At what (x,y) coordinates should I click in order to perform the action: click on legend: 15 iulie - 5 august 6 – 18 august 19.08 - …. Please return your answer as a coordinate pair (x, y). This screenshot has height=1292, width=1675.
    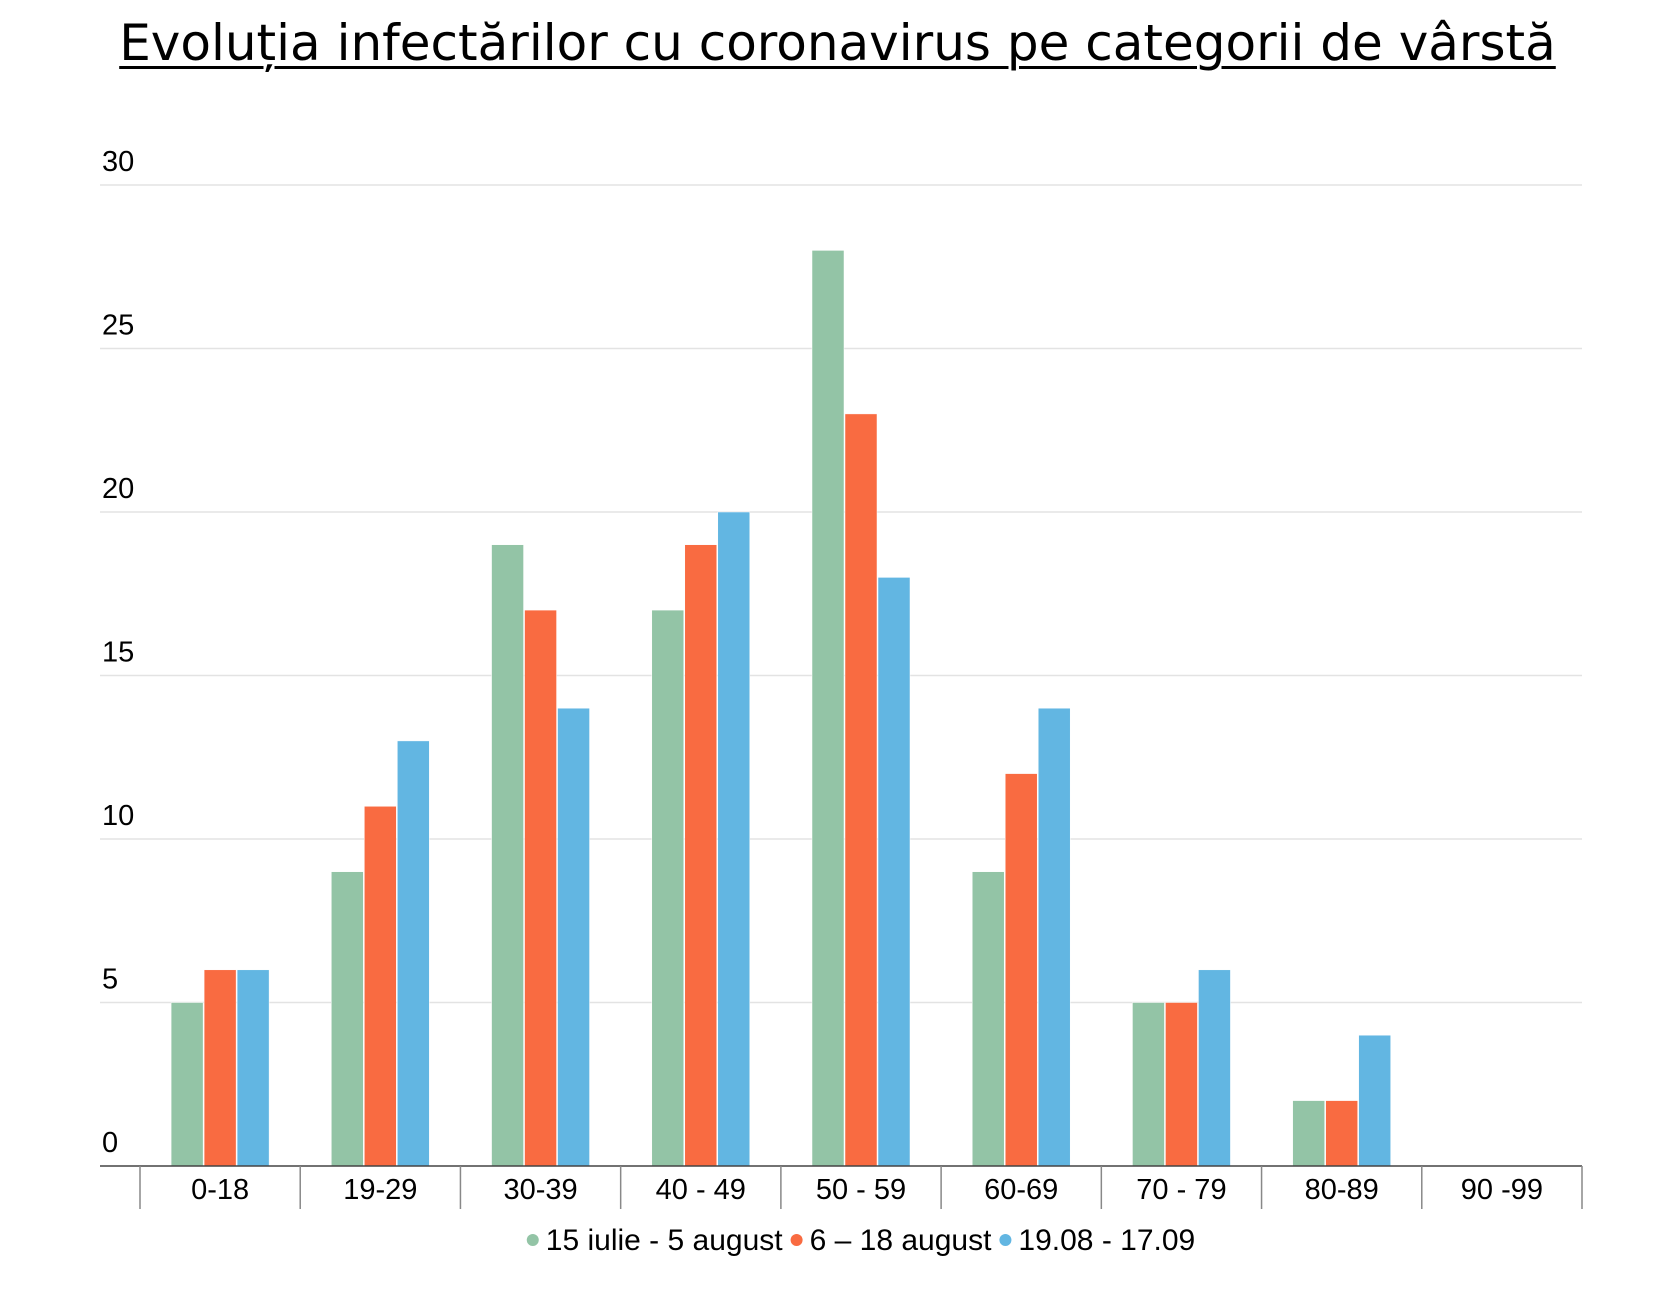
    Looking at the image, I should click on (860, 1240).